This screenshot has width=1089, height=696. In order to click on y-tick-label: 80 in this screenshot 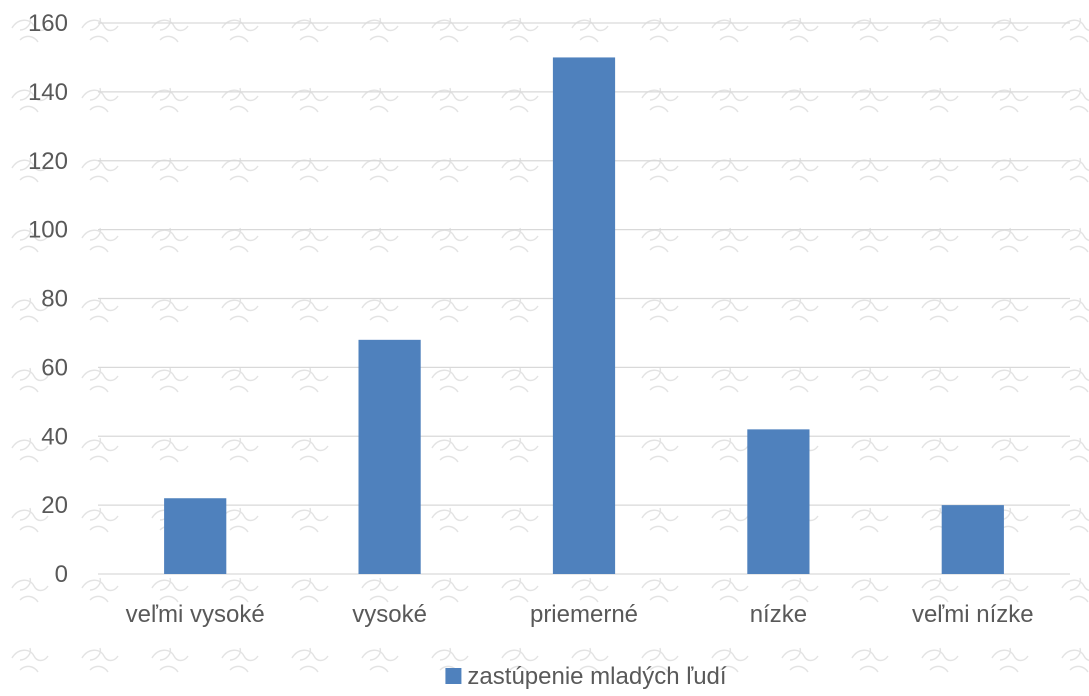, I will do `click(54, 299)`.